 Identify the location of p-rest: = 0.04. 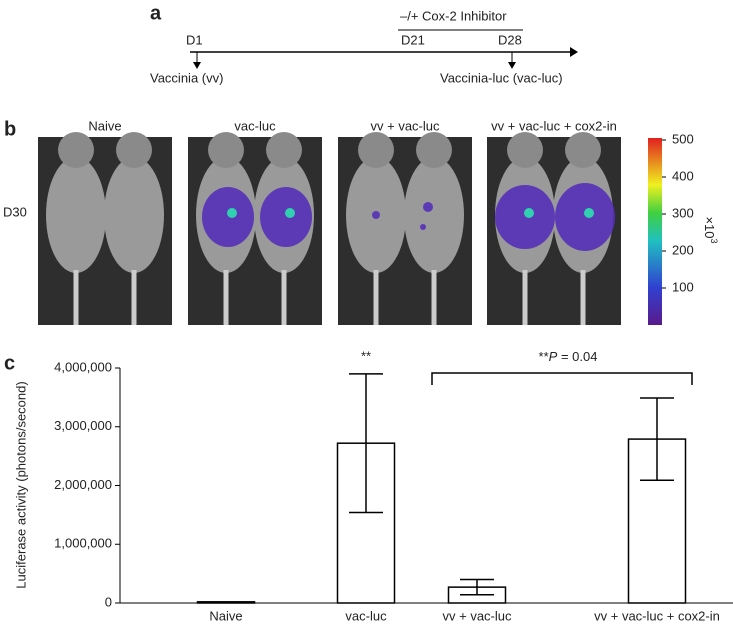
(577, 356).